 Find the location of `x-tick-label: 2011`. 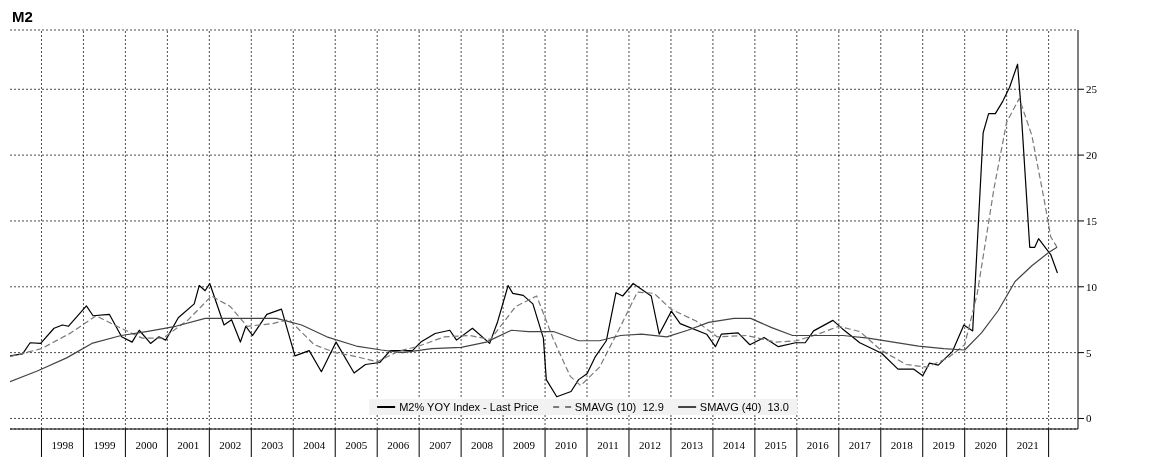

x-tick-label: 2011 is located at coordinates (608, 445).